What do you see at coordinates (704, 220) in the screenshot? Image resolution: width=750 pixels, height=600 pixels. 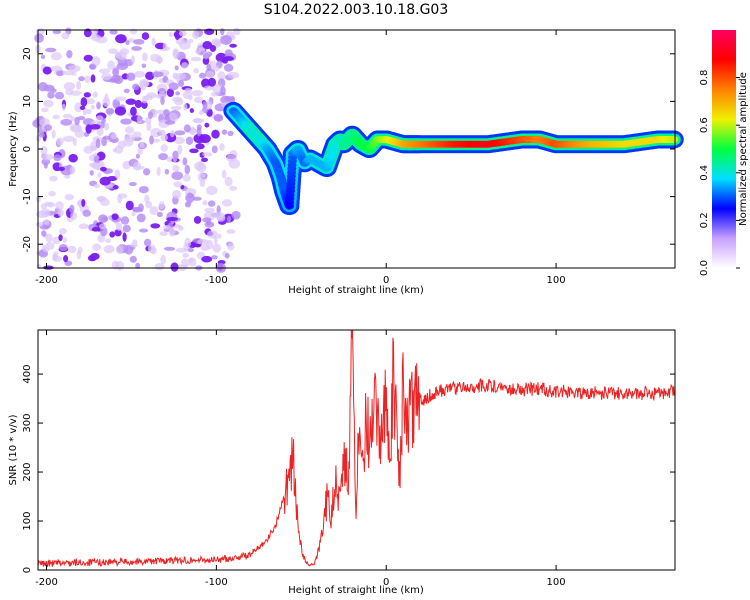 I see `colorbar-tick-label: 0.2` at bounding box center [704, 220].